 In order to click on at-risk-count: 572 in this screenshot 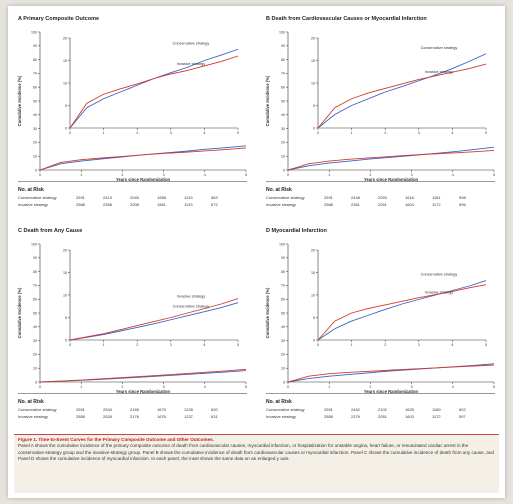, I will do `click(214, 204)`.